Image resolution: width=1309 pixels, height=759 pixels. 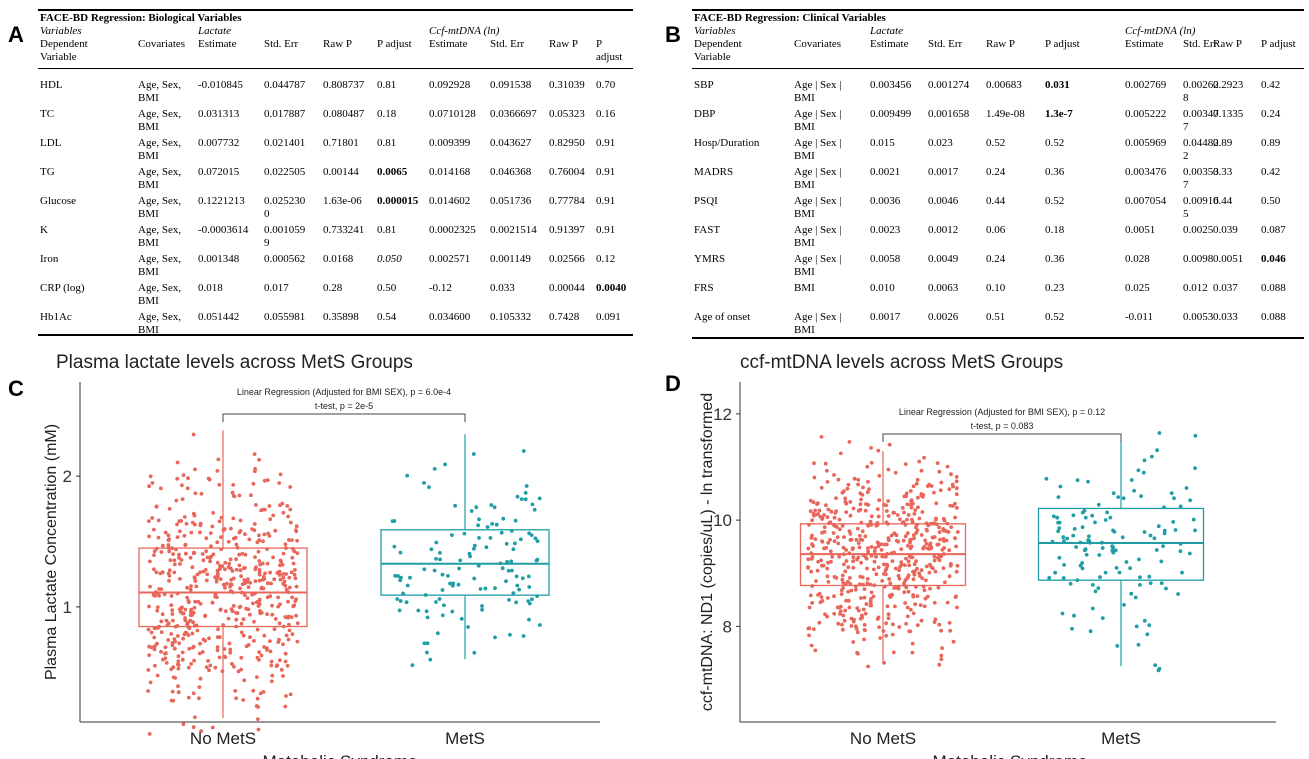 I want to click on table-cell: 1.3e-7, so click(x=1059, y=114).